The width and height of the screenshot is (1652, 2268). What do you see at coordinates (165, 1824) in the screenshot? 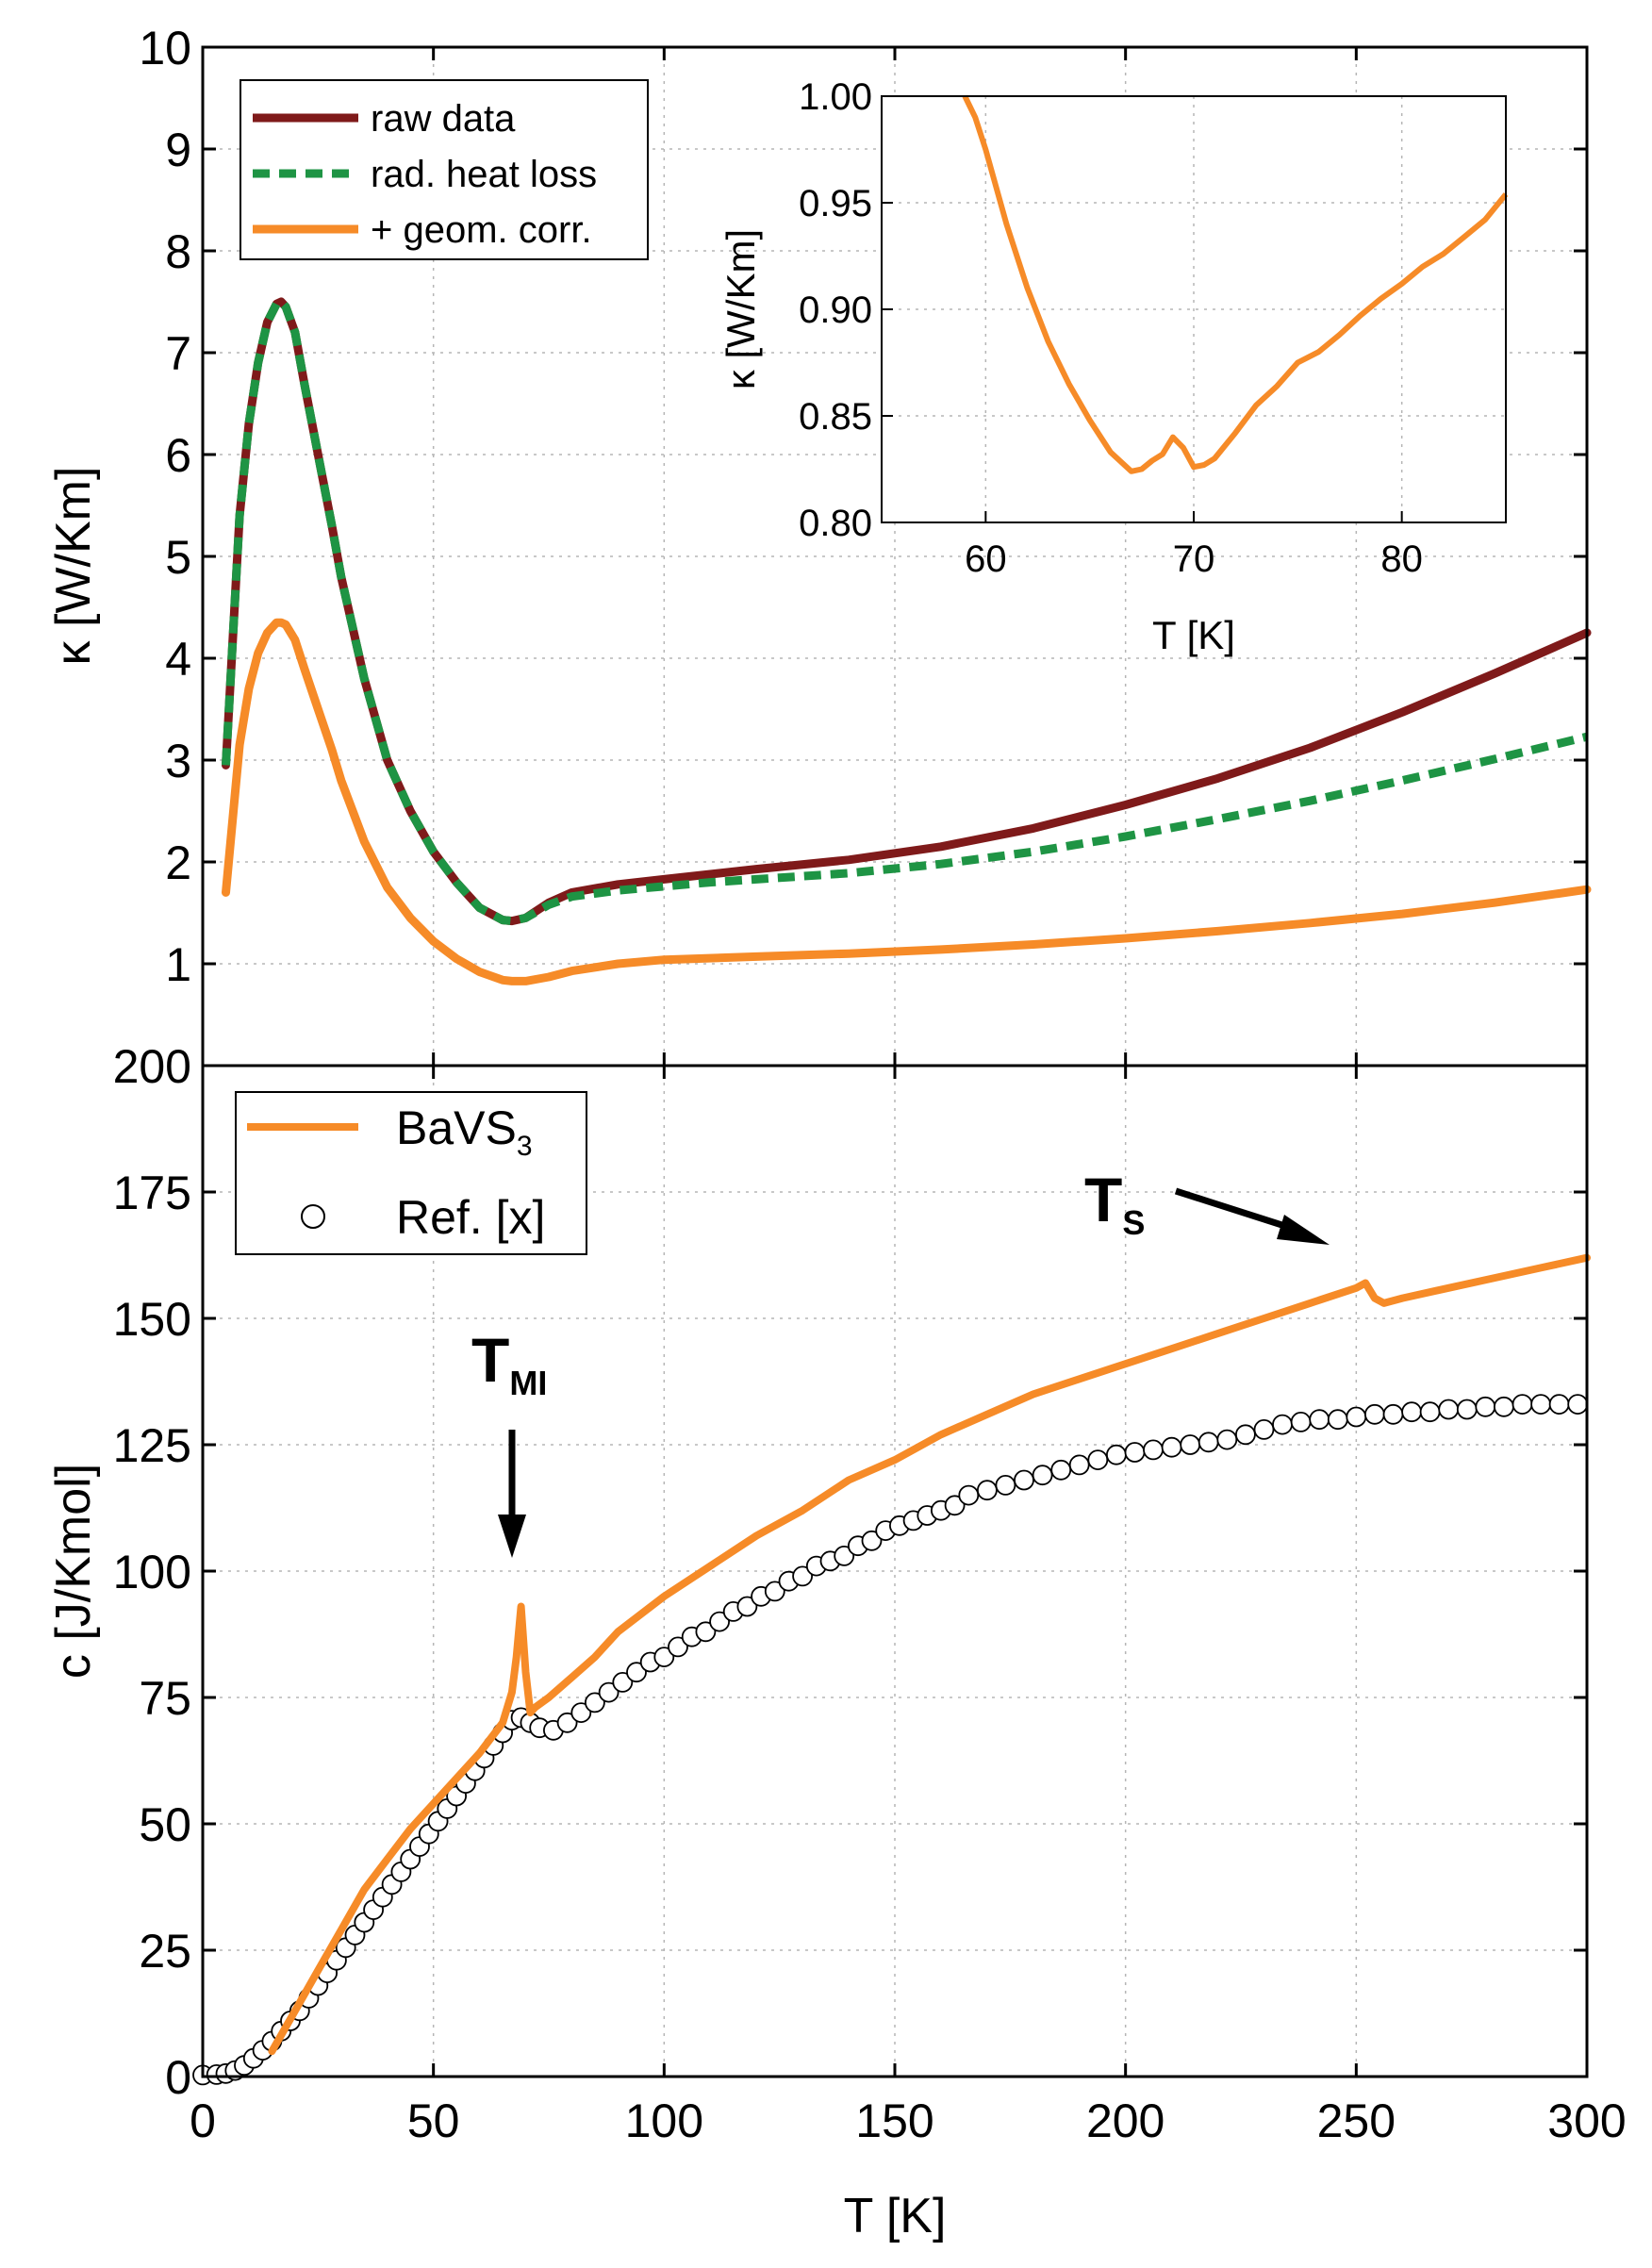
I see `bottom-y-tick-label-50: 50` at bounding box center [165, 1824].